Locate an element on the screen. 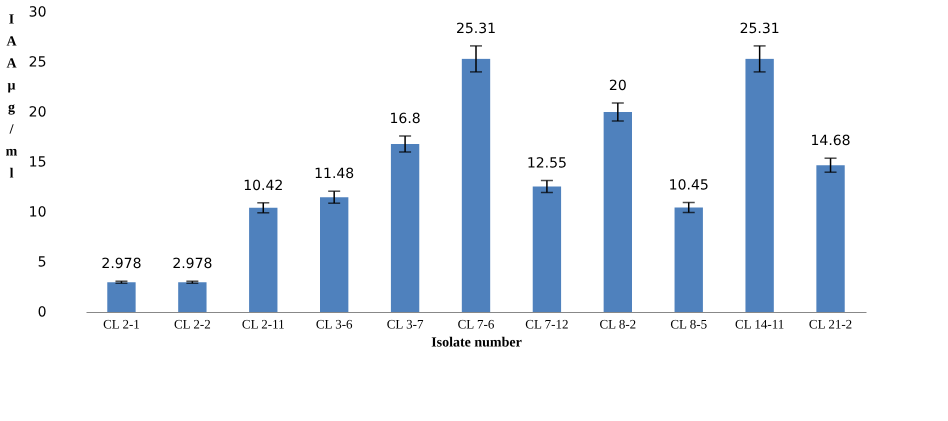  data-label: 20 is located at coordinates (617, 86).